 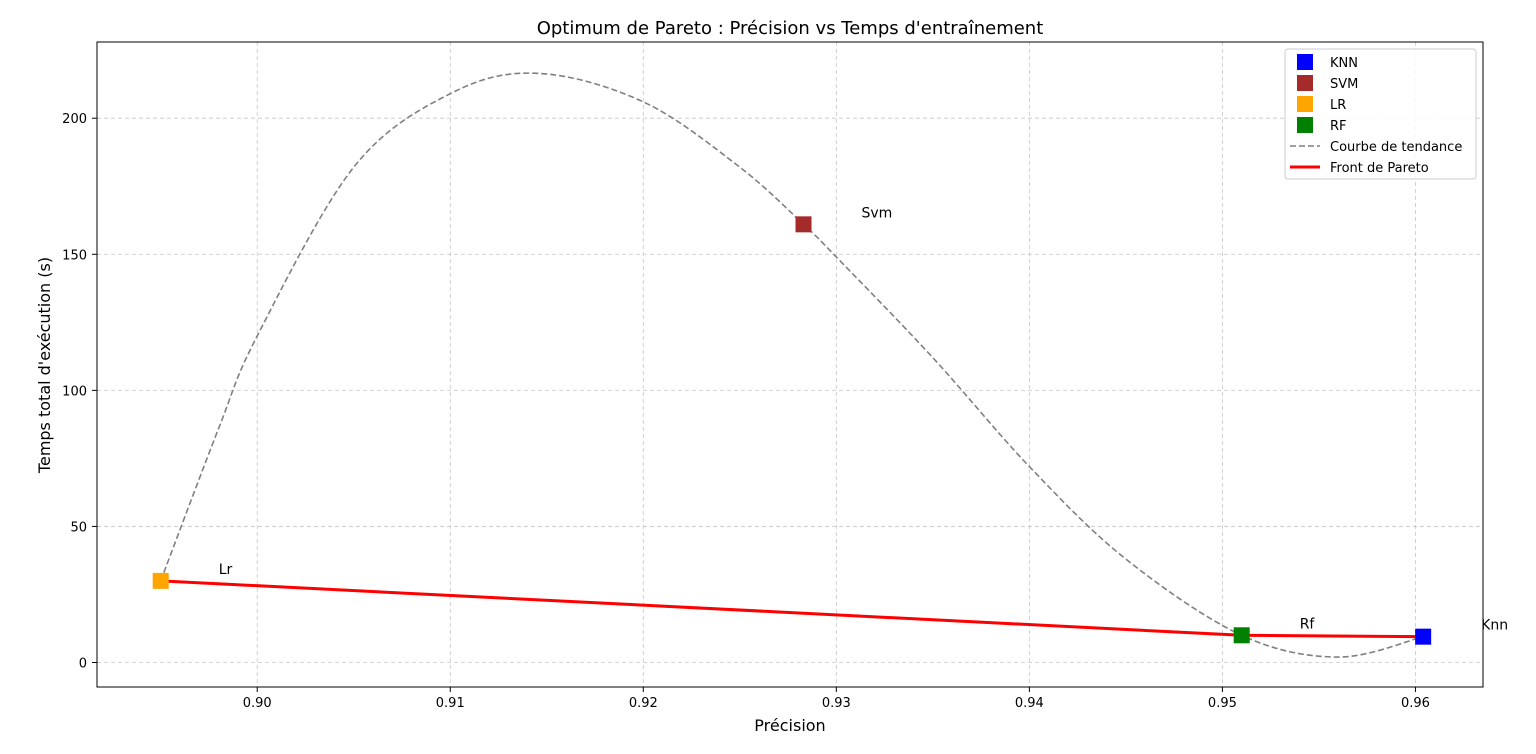 I want to click on y-tick-label: 150, so click(x=74, y=255).